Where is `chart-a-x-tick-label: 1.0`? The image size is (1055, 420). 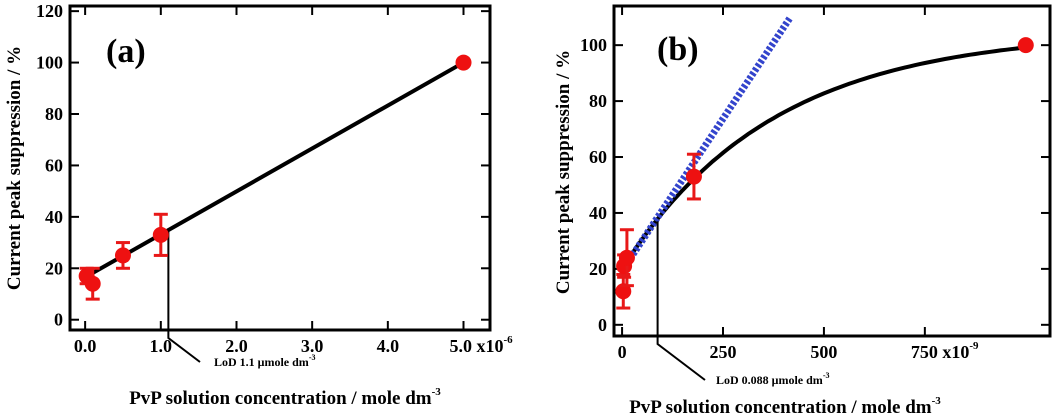 chart-a-x-tick-label: 1.0 is located at coordinates (161, 346).